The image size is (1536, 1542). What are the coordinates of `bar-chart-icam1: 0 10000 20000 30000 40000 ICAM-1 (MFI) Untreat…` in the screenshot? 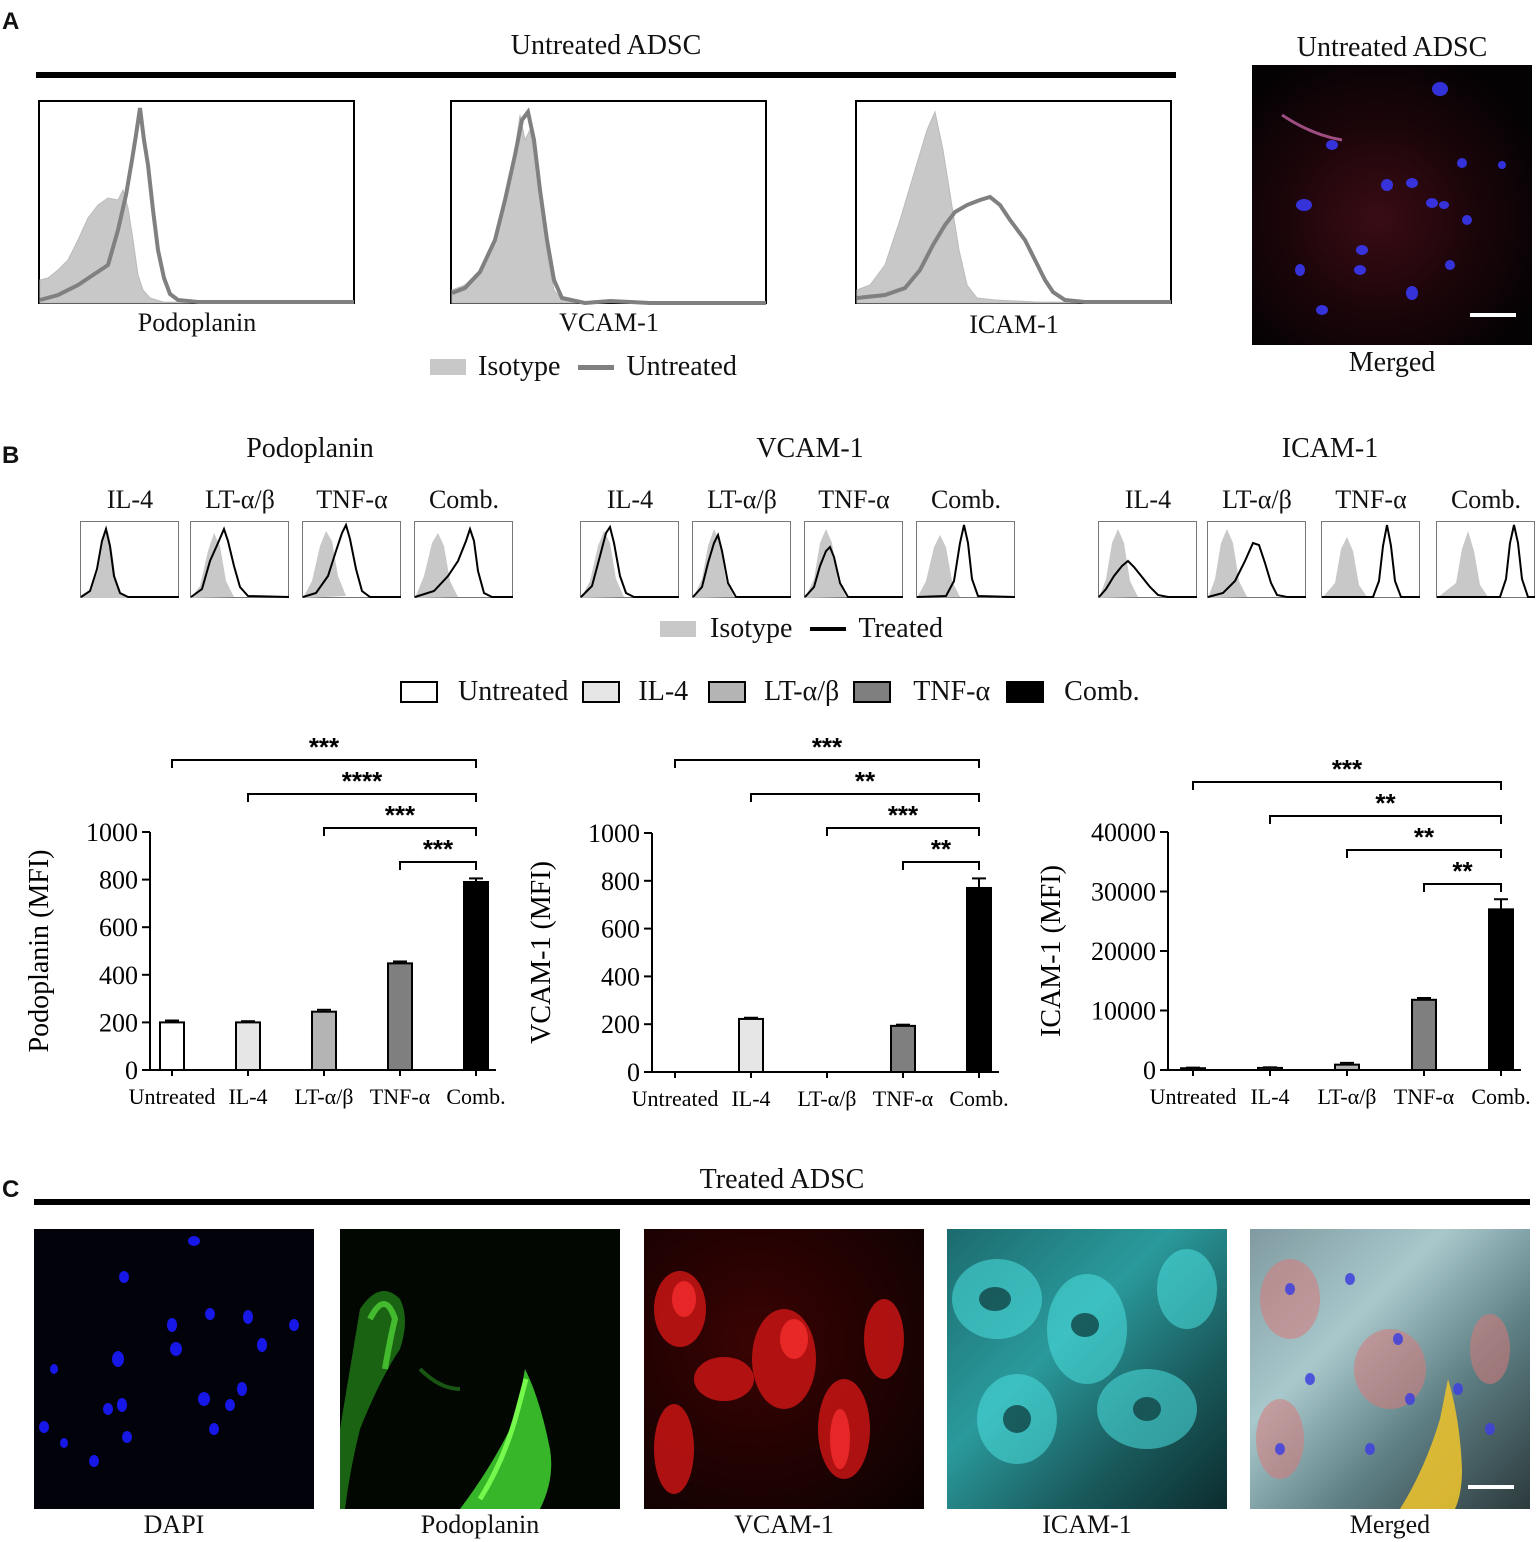 It's located at (1283, 931).